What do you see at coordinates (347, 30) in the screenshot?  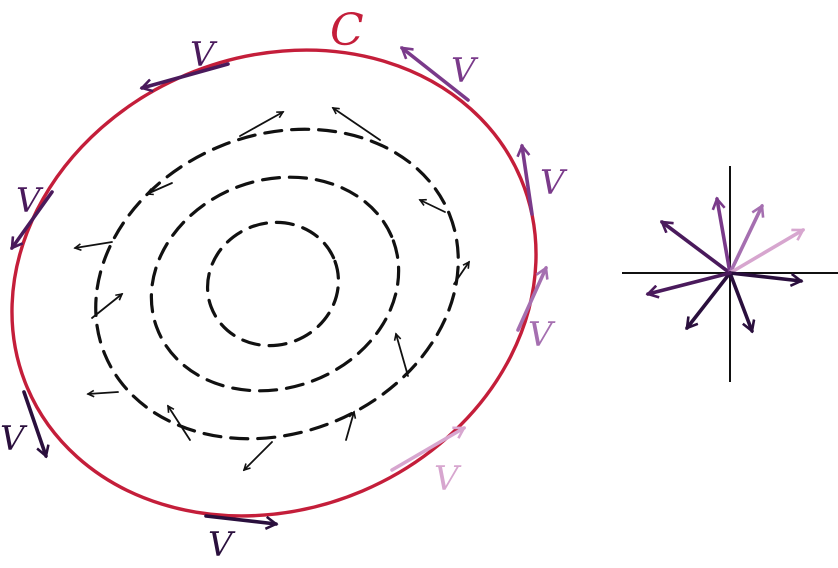 I see `curve-c-label: C` at bounding box center [347, 30].